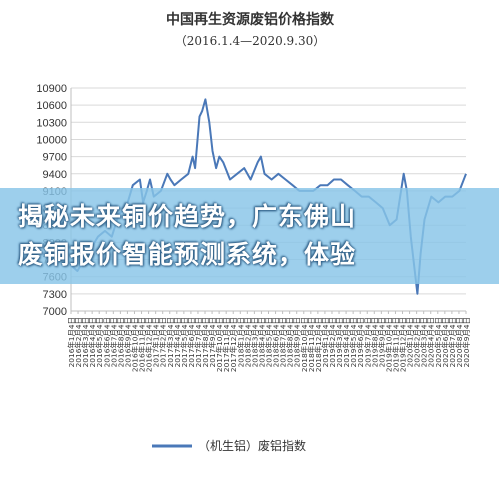 This screenshot has width=499, height=477. Describe the element at coordinates (142, 344) in the screenshot. I see `x-tick-label: 2016年11月4日` at that location.